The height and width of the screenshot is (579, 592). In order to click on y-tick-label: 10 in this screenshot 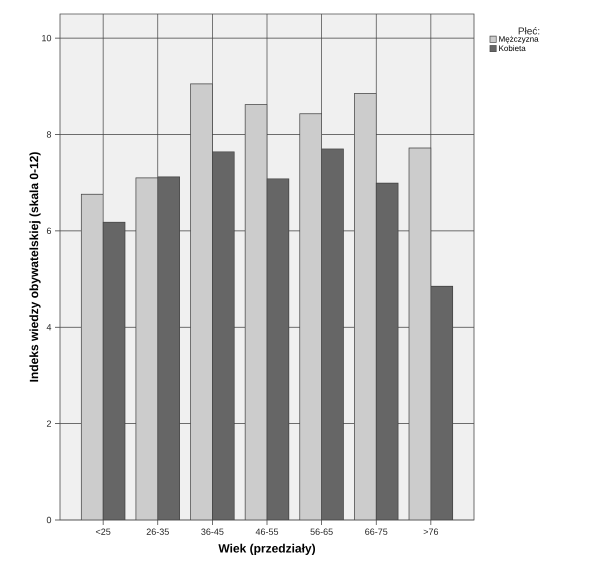, I will do `click(47, 38)`.